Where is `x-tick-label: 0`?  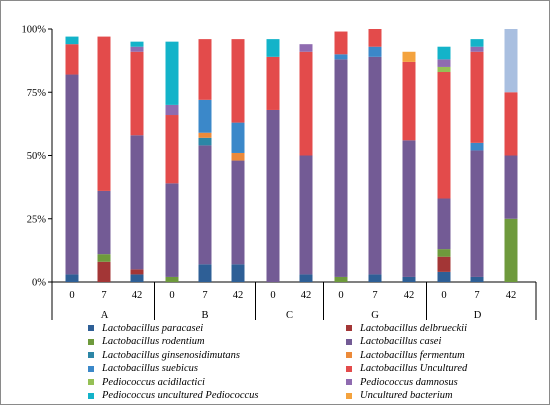 x-tick-label: 0 is located at coordinates (443, 295).